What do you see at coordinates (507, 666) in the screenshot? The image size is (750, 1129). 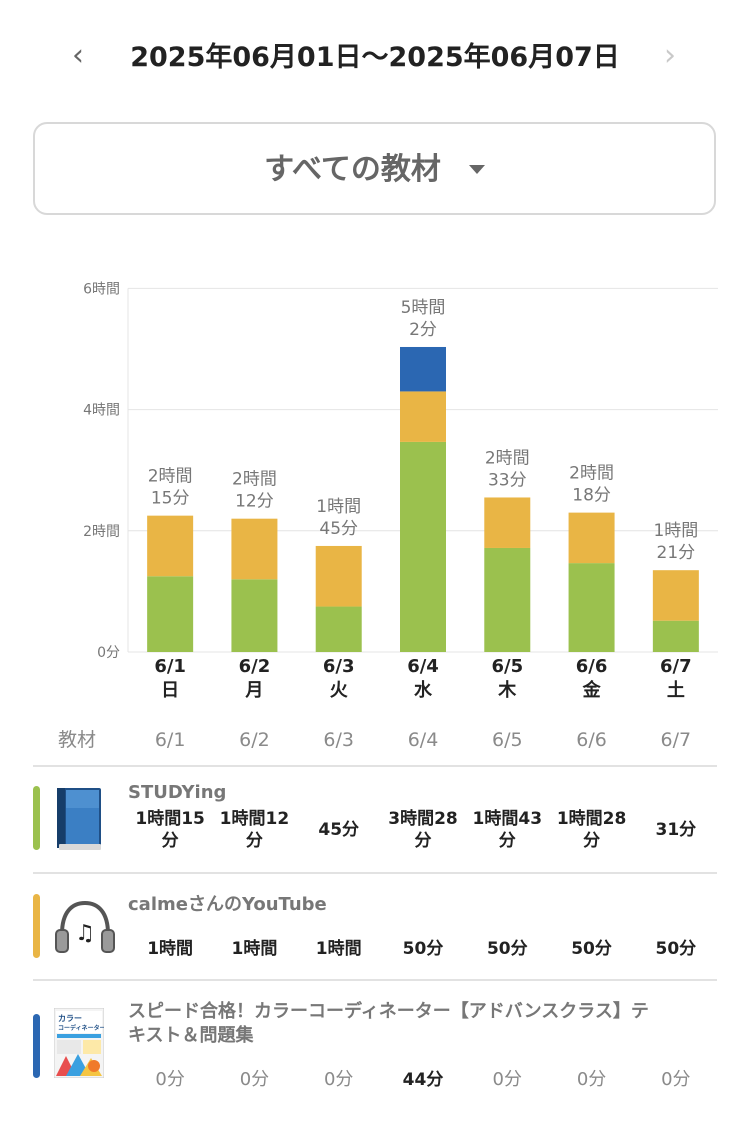 I see `x-tick-date: 6/5` at bounding box center [507, 666].